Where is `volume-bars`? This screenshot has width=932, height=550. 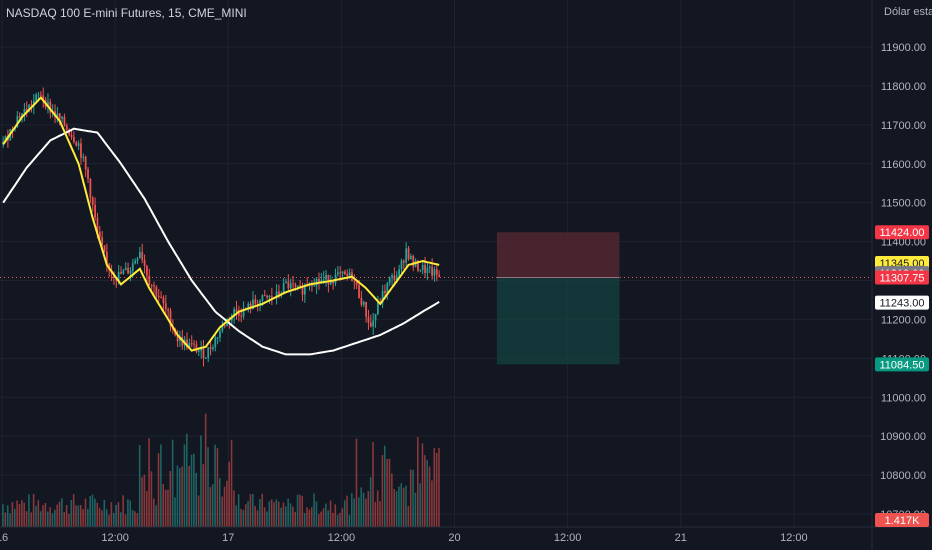
volume-bars is located at coordinates (221, 470).